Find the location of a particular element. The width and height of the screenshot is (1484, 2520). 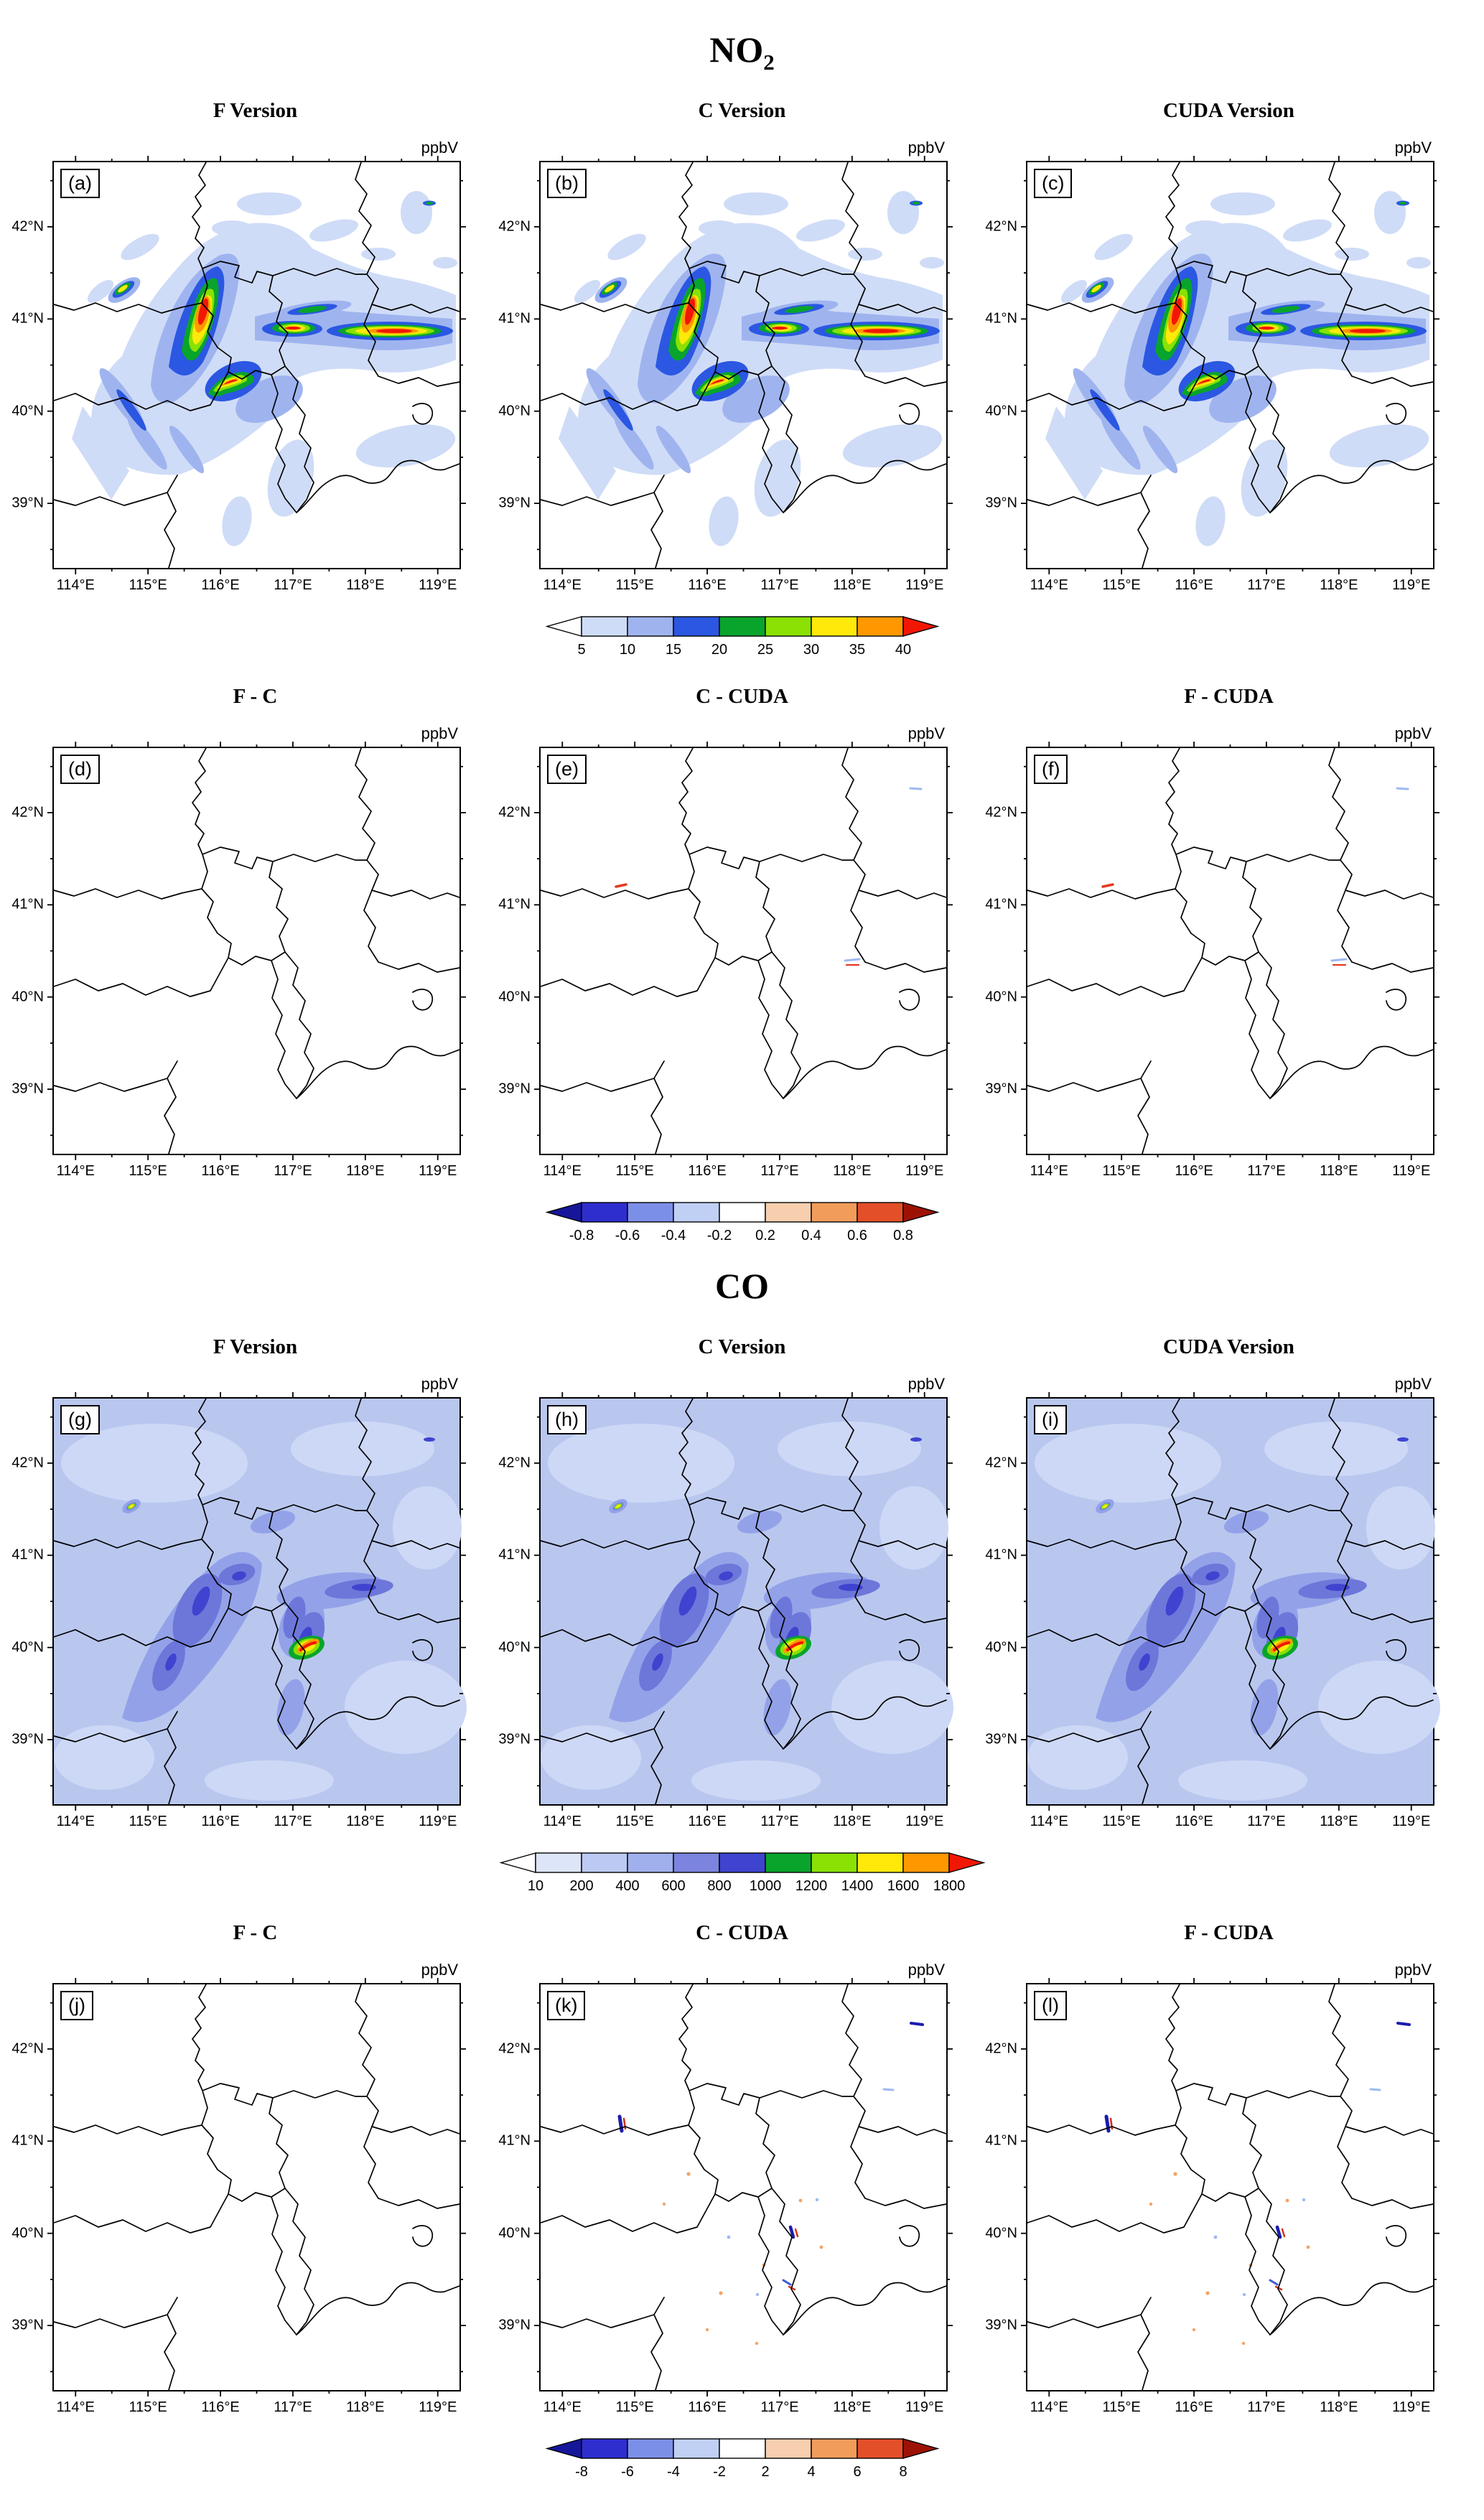

panel-letter: (h) is located at coordinates (567, 1420).